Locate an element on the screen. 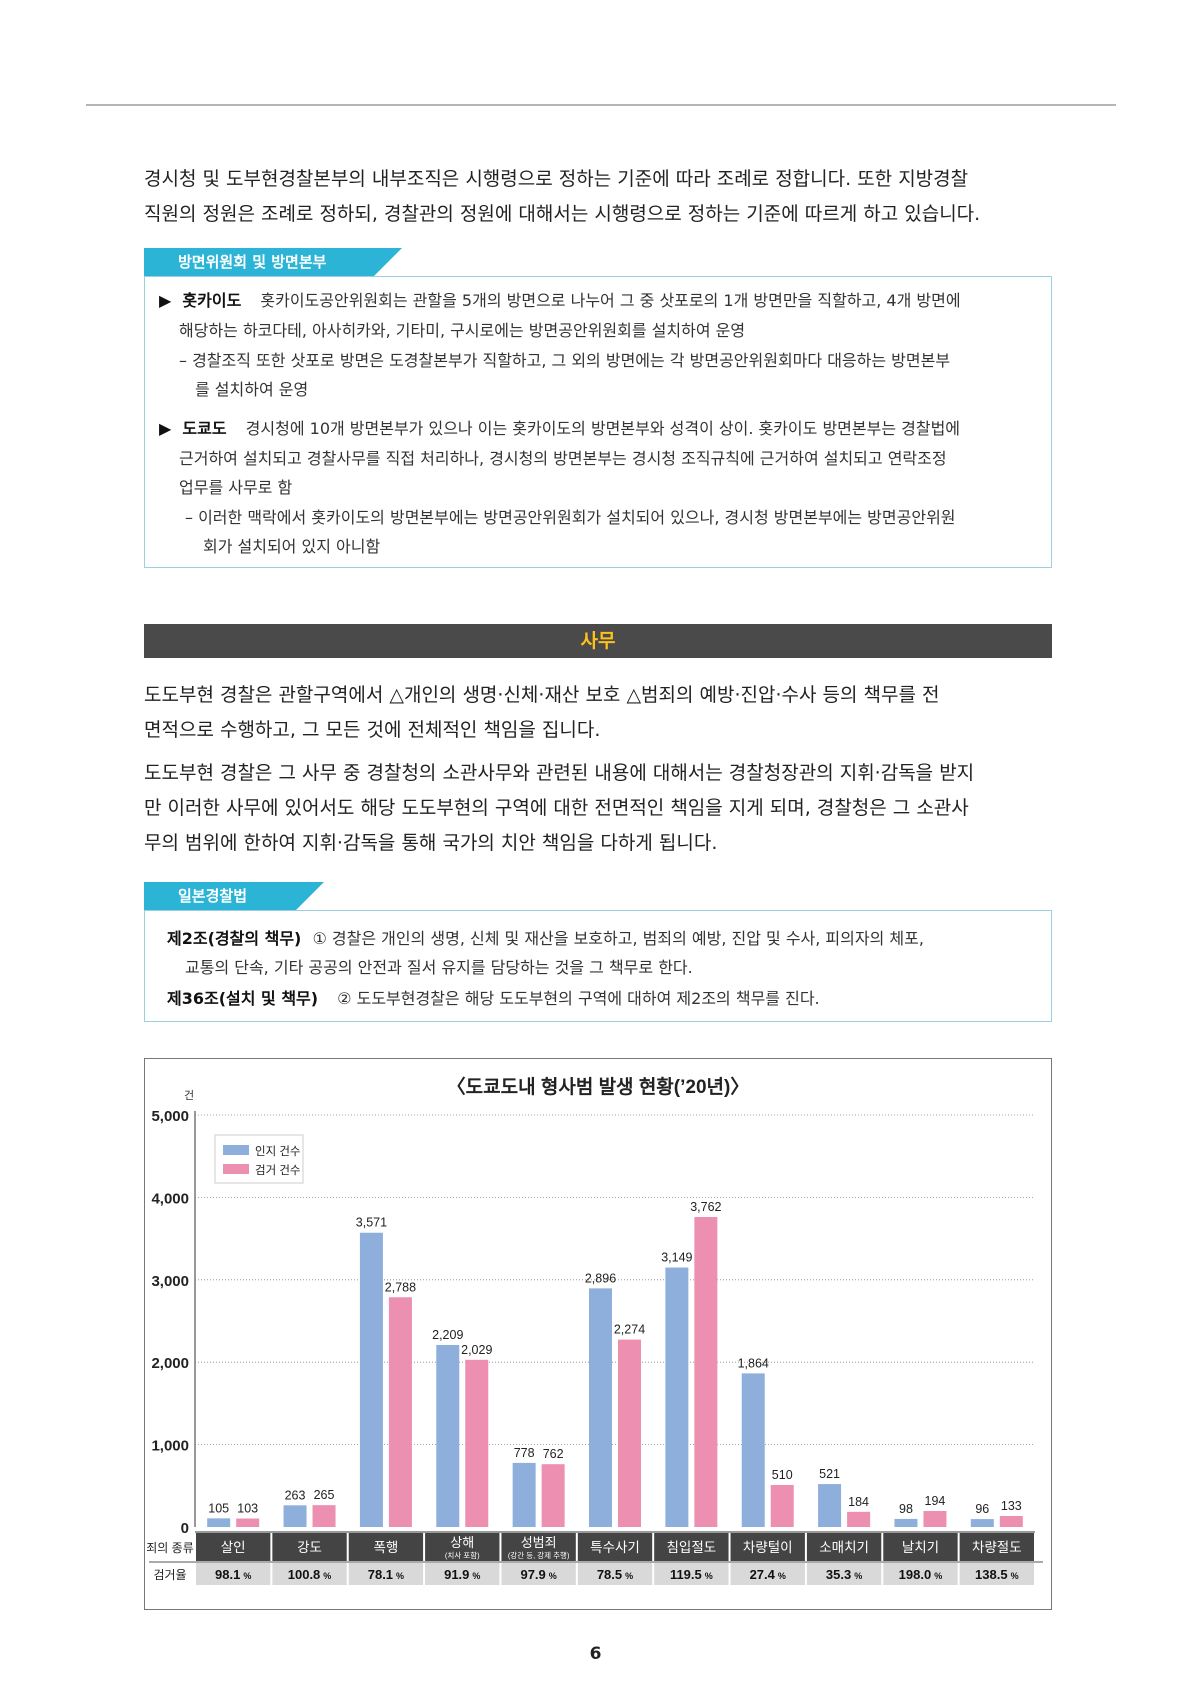 The width and height of the screenshot is (1191, 1684). data-label: 96 is located at coordinates (982, 1509).